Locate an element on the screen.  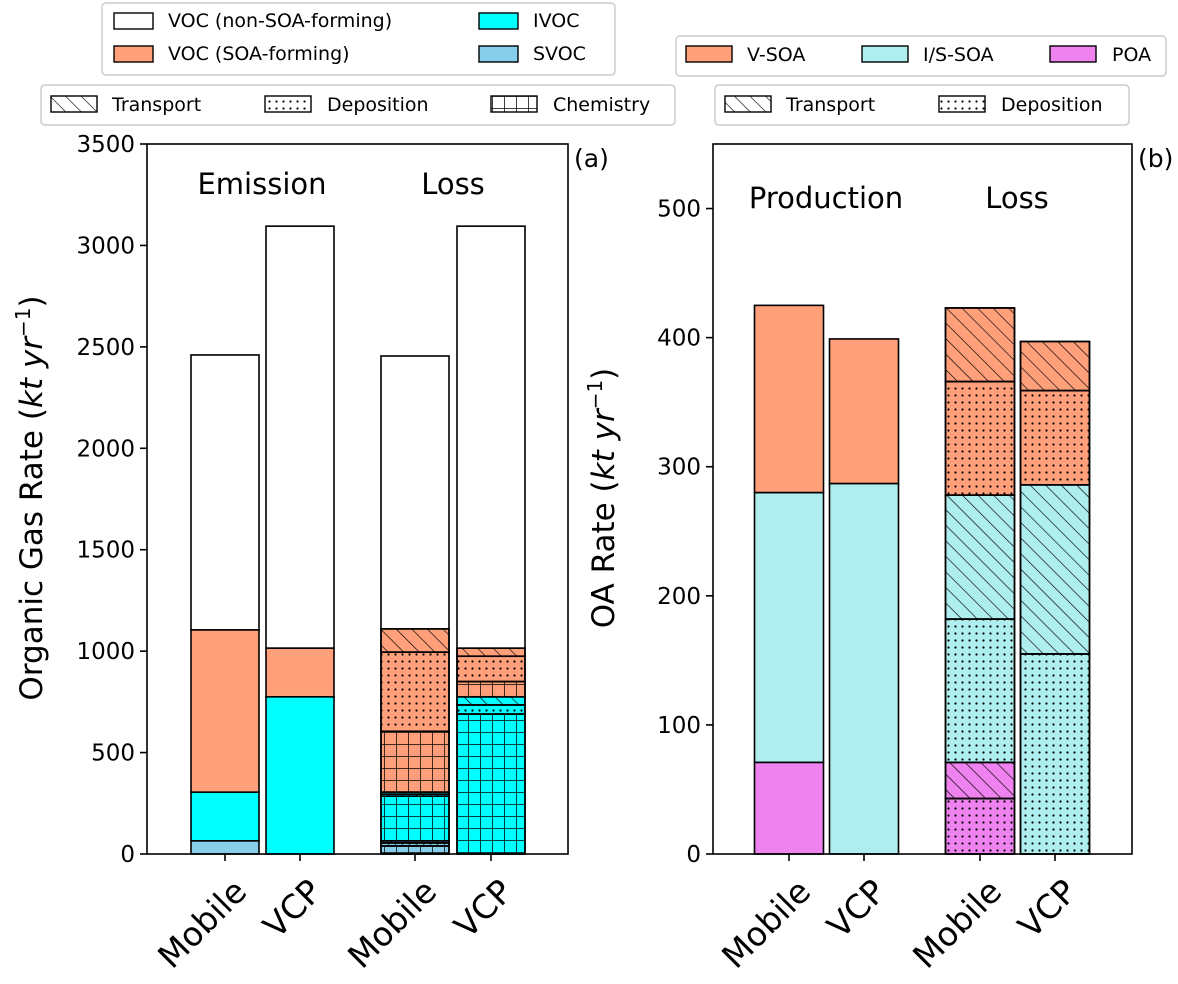
bar-segment-emission-mobile-svoc is located at coordinates (225, 847).